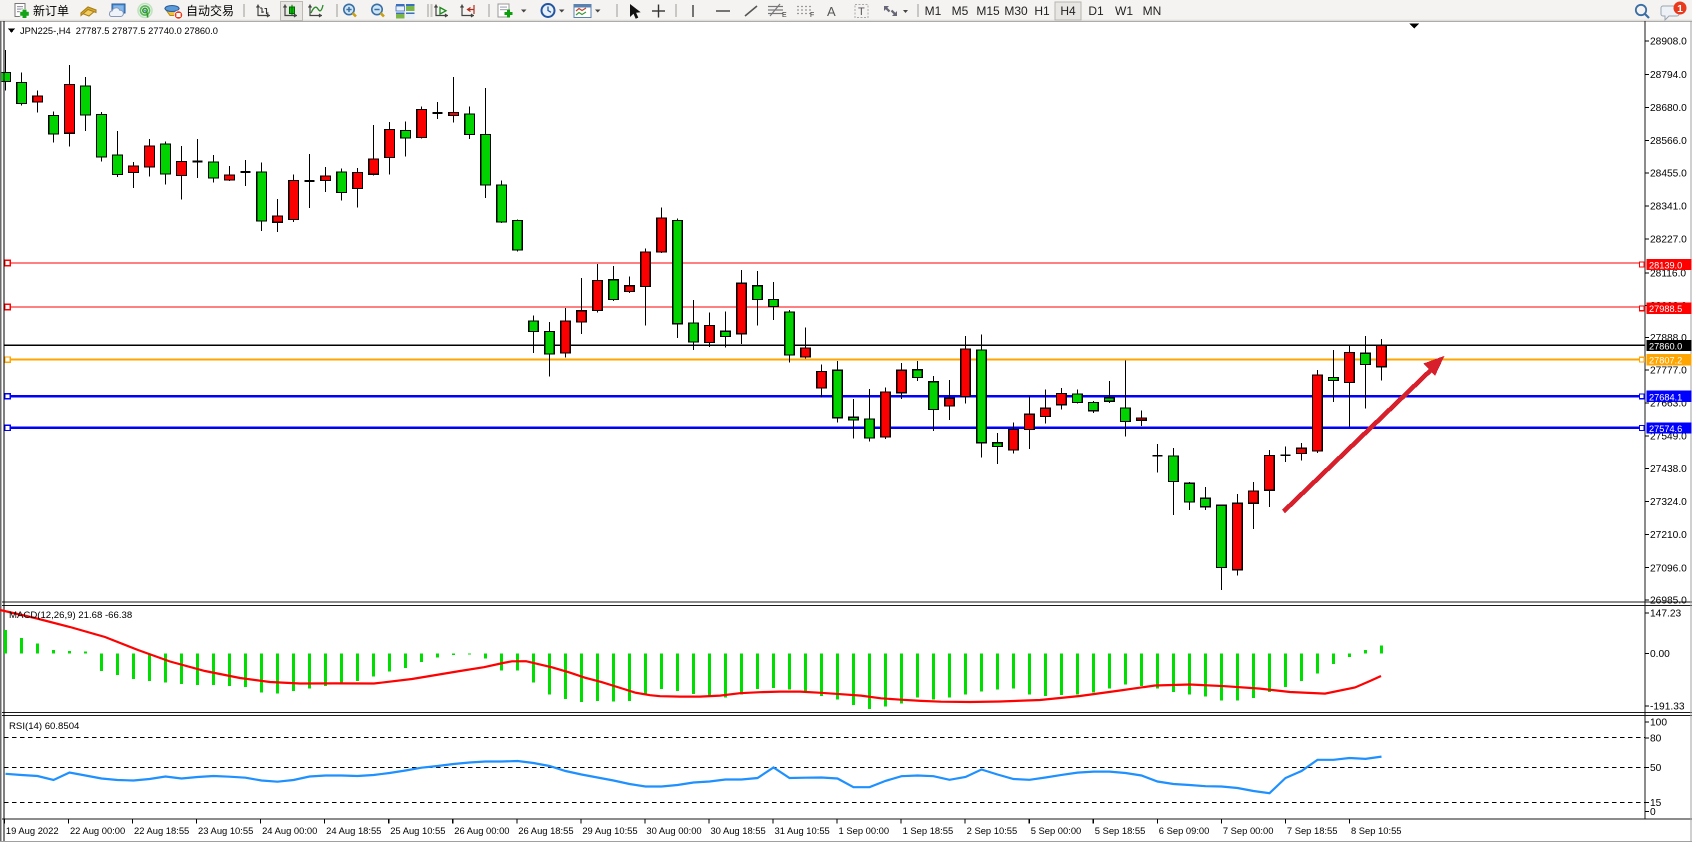 The height and width of the screenshot is (842, 1692). I want to click on svg-text: 8 Sep 10:55, so click(1376, 830).